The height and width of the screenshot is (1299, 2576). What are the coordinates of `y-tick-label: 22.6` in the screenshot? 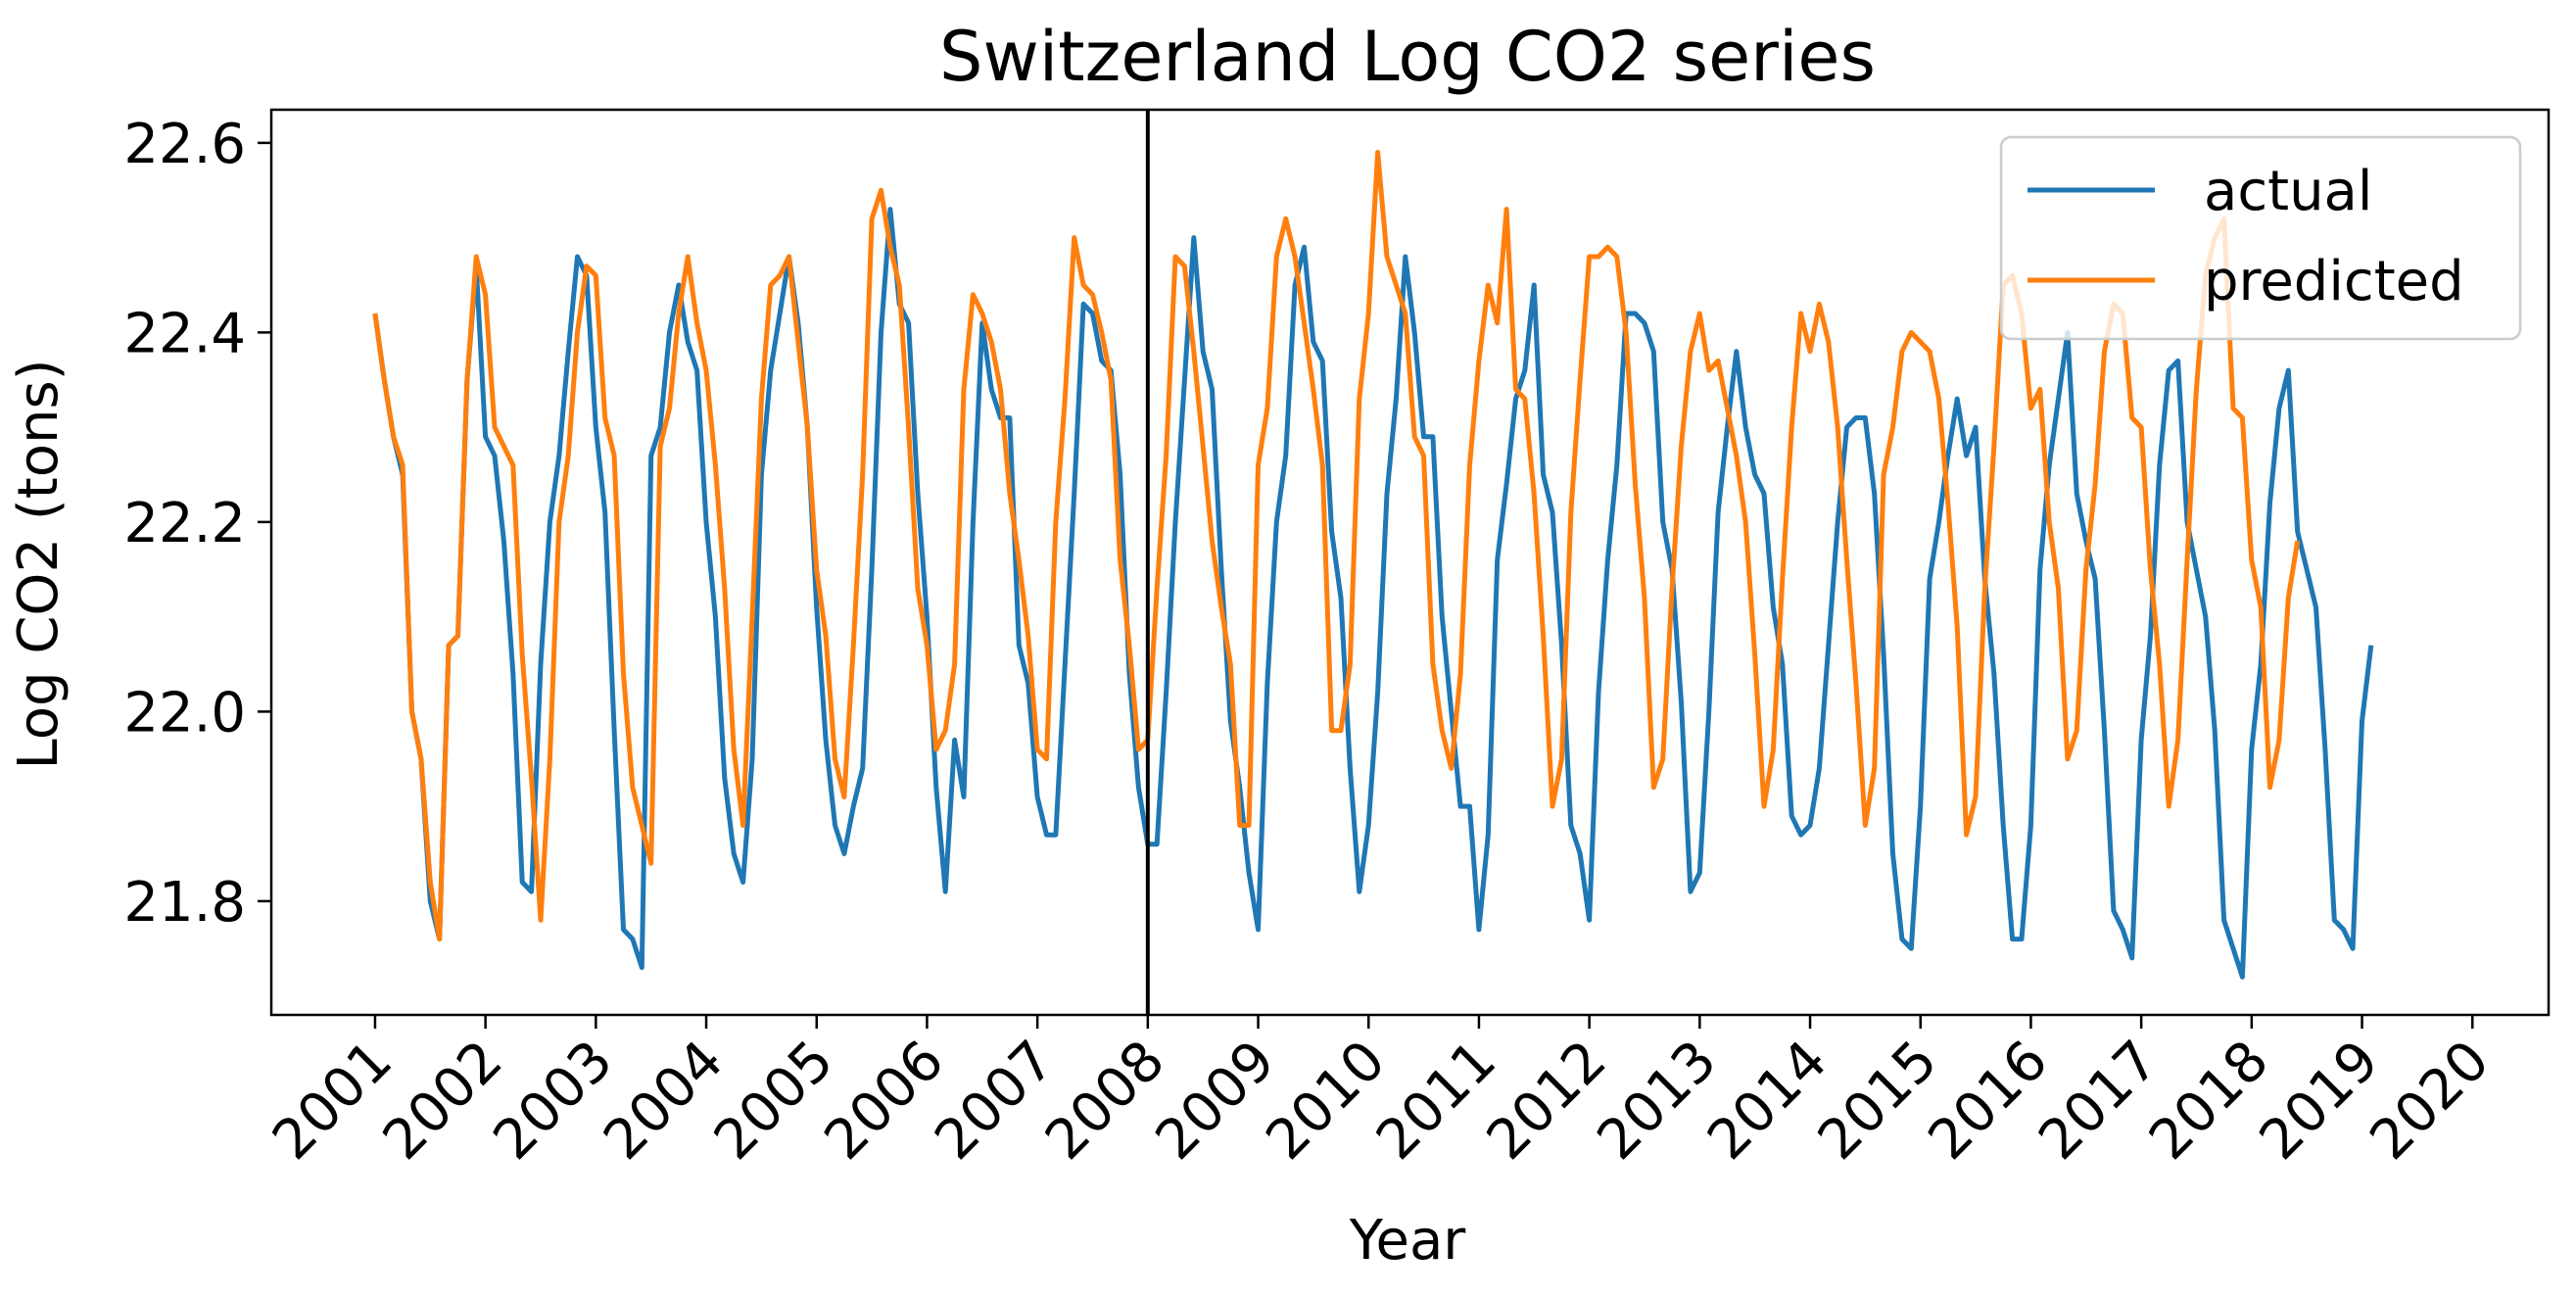 It's located at (184, 144).